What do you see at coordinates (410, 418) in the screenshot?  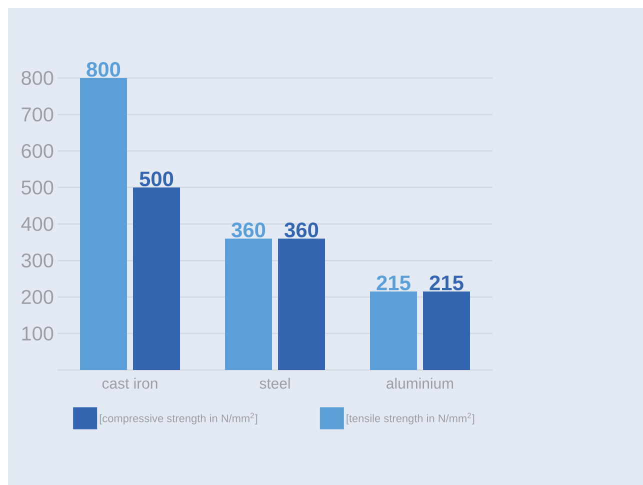 I see `legend-label: [tensile strength in N/mm$^{2}$]` at bounding box center [410, 418].